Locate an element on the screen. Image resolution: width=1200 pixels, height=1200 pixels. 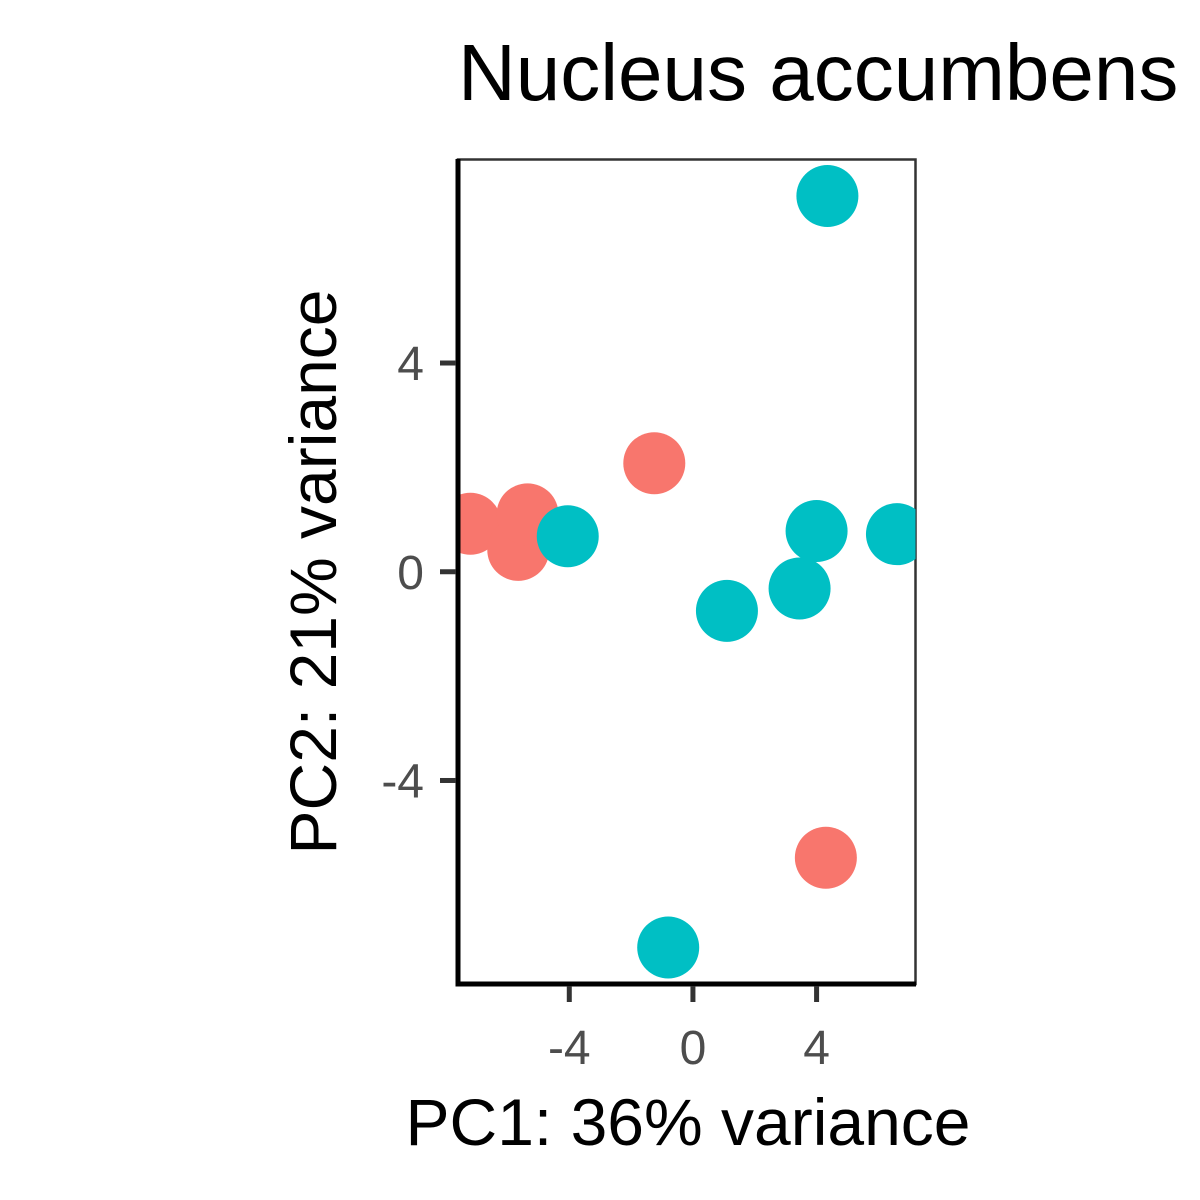
x-tick-label: 4 is located at coordinates (816, 1048).